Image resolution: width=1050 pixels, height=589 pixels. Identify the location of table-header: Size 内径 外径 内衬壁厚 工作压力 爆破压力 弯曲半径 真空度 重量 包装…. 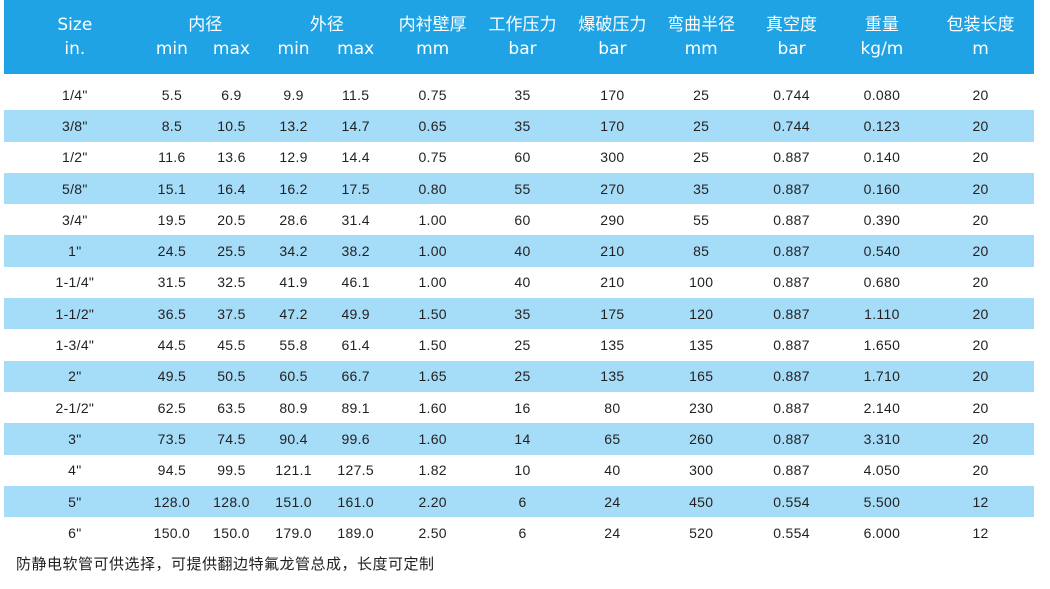
(519, 37).